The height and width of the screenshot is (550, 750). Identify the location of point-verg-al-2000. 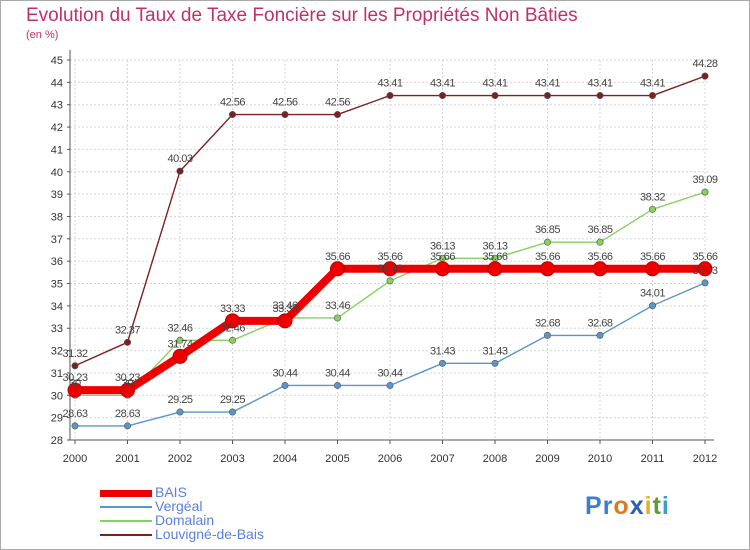
(75, 426).